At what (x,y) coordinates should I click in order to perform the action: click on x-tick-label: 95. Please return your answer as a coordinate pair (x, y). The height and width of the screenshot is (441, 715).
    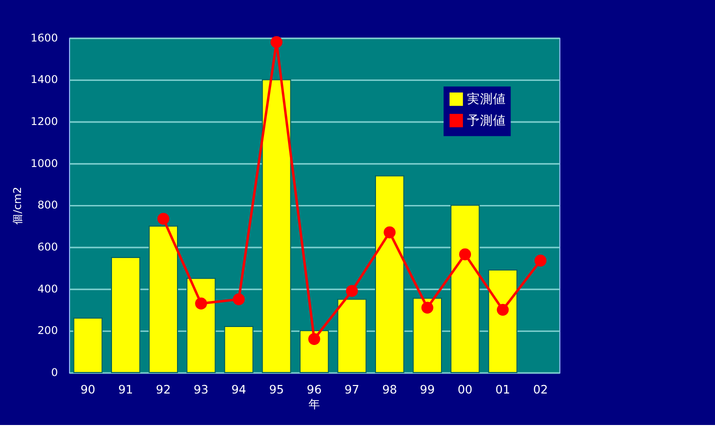
    Looking at the image, I should click on (276, 389).